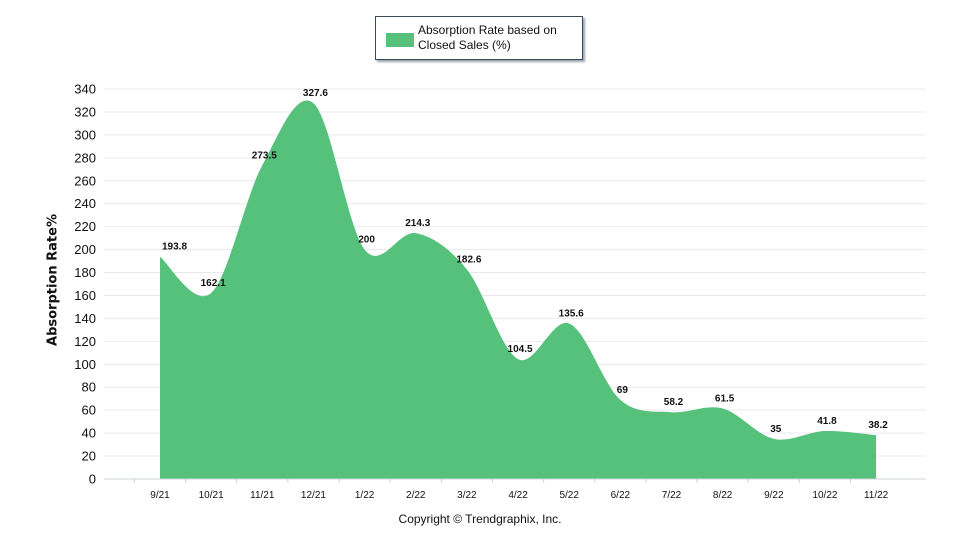 This screenshot has height=550, width=960. I want to click on x-tick-label: 10/22, so click(824, 495).